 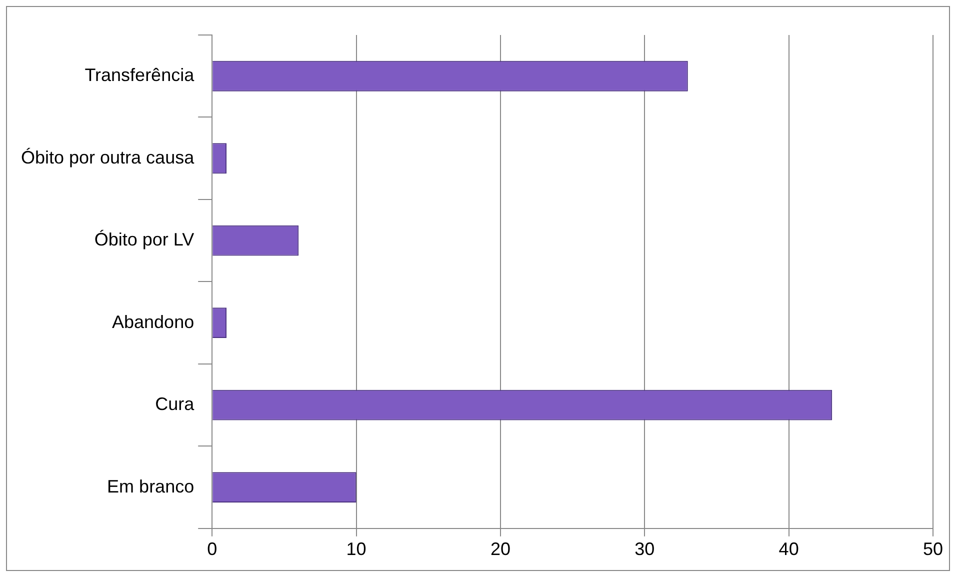 I want to click on x-tick-label: 0, so click(x=212, y=549).